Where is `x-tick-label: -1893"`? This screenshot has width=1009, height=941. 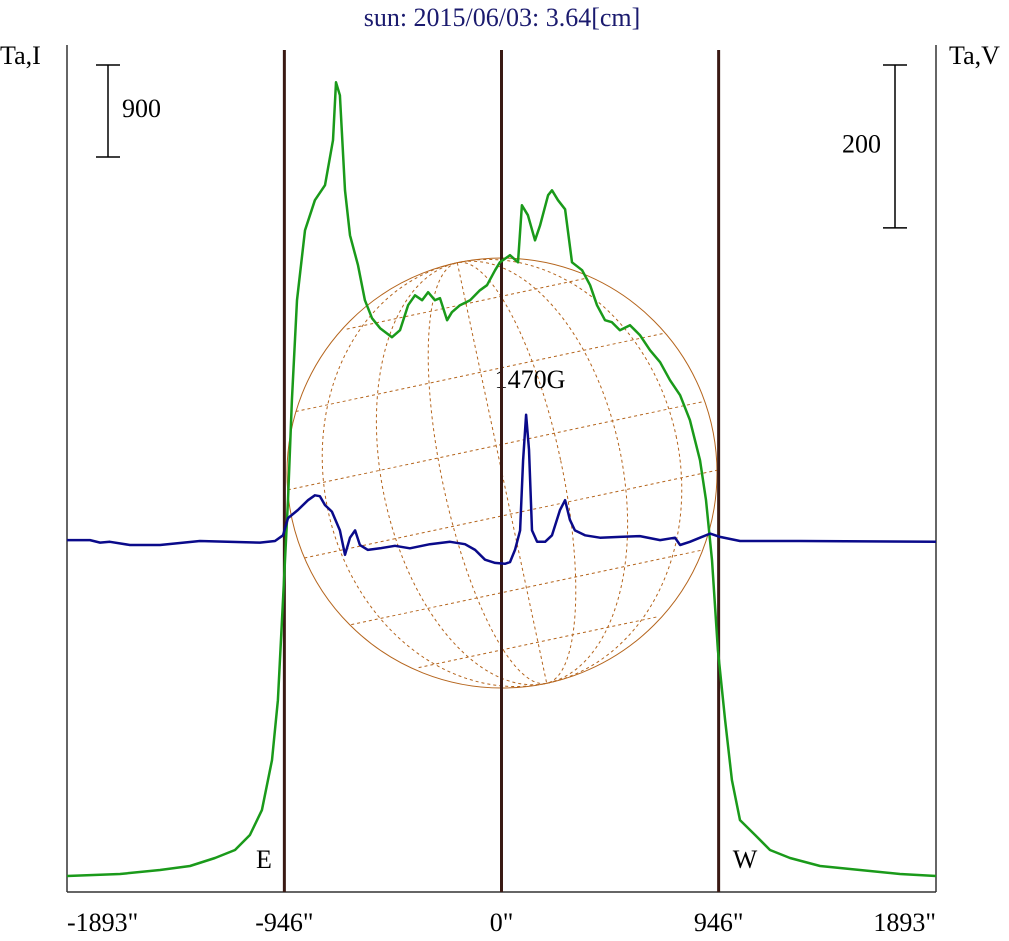 x-tick-label: -1893" is located at coordinates (102, 922).